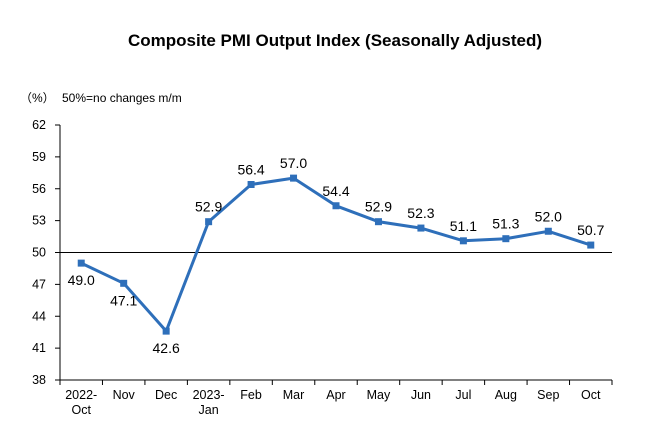 The width and height of the screenshot is (660, 440). I want to click on x-tick-label: Aug, so click(506, 395).